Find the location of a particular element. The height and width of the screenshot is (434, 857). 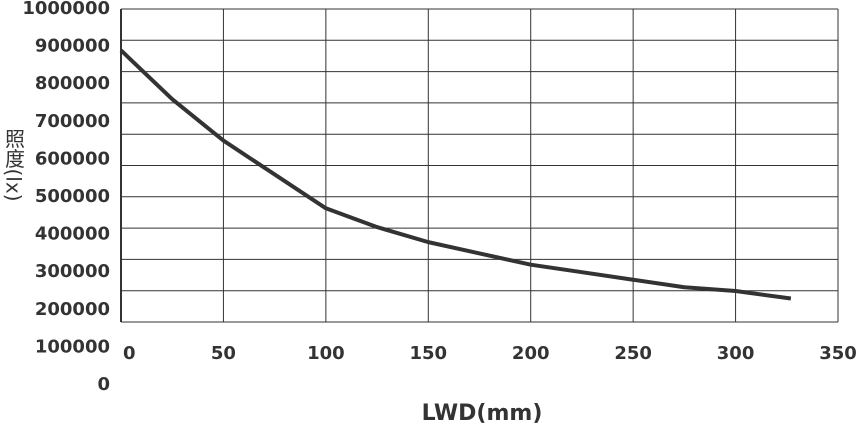

x-tick-label: 0 is located at coordinates (129, 353).